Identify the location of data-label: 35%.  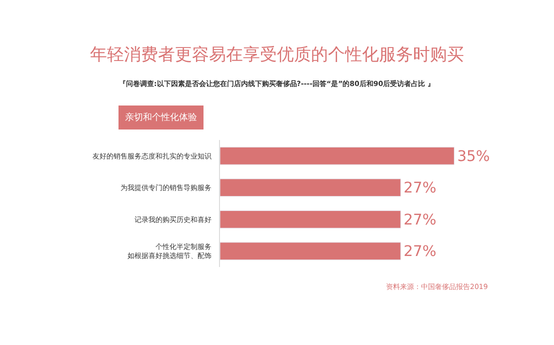
(473, 156).